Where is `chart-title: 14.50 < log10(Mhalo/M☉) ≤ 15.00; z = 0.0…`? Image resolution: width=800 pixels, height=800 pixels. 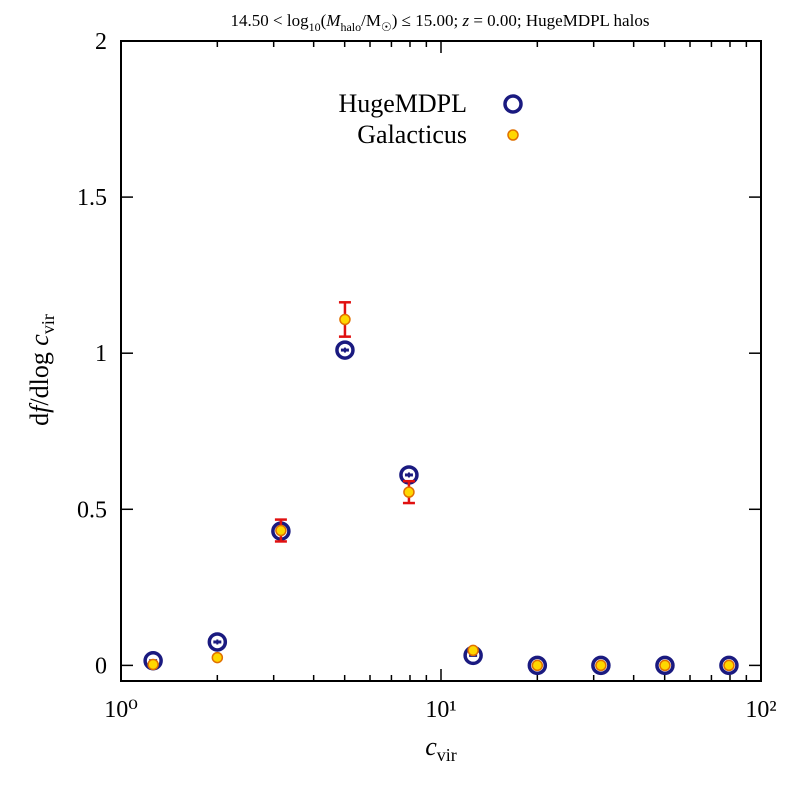
chart-title: 14.50 < log10(Mhalo/M☉) ≤ 15.00; z = 0.0… is located at coordinates (440, 22).